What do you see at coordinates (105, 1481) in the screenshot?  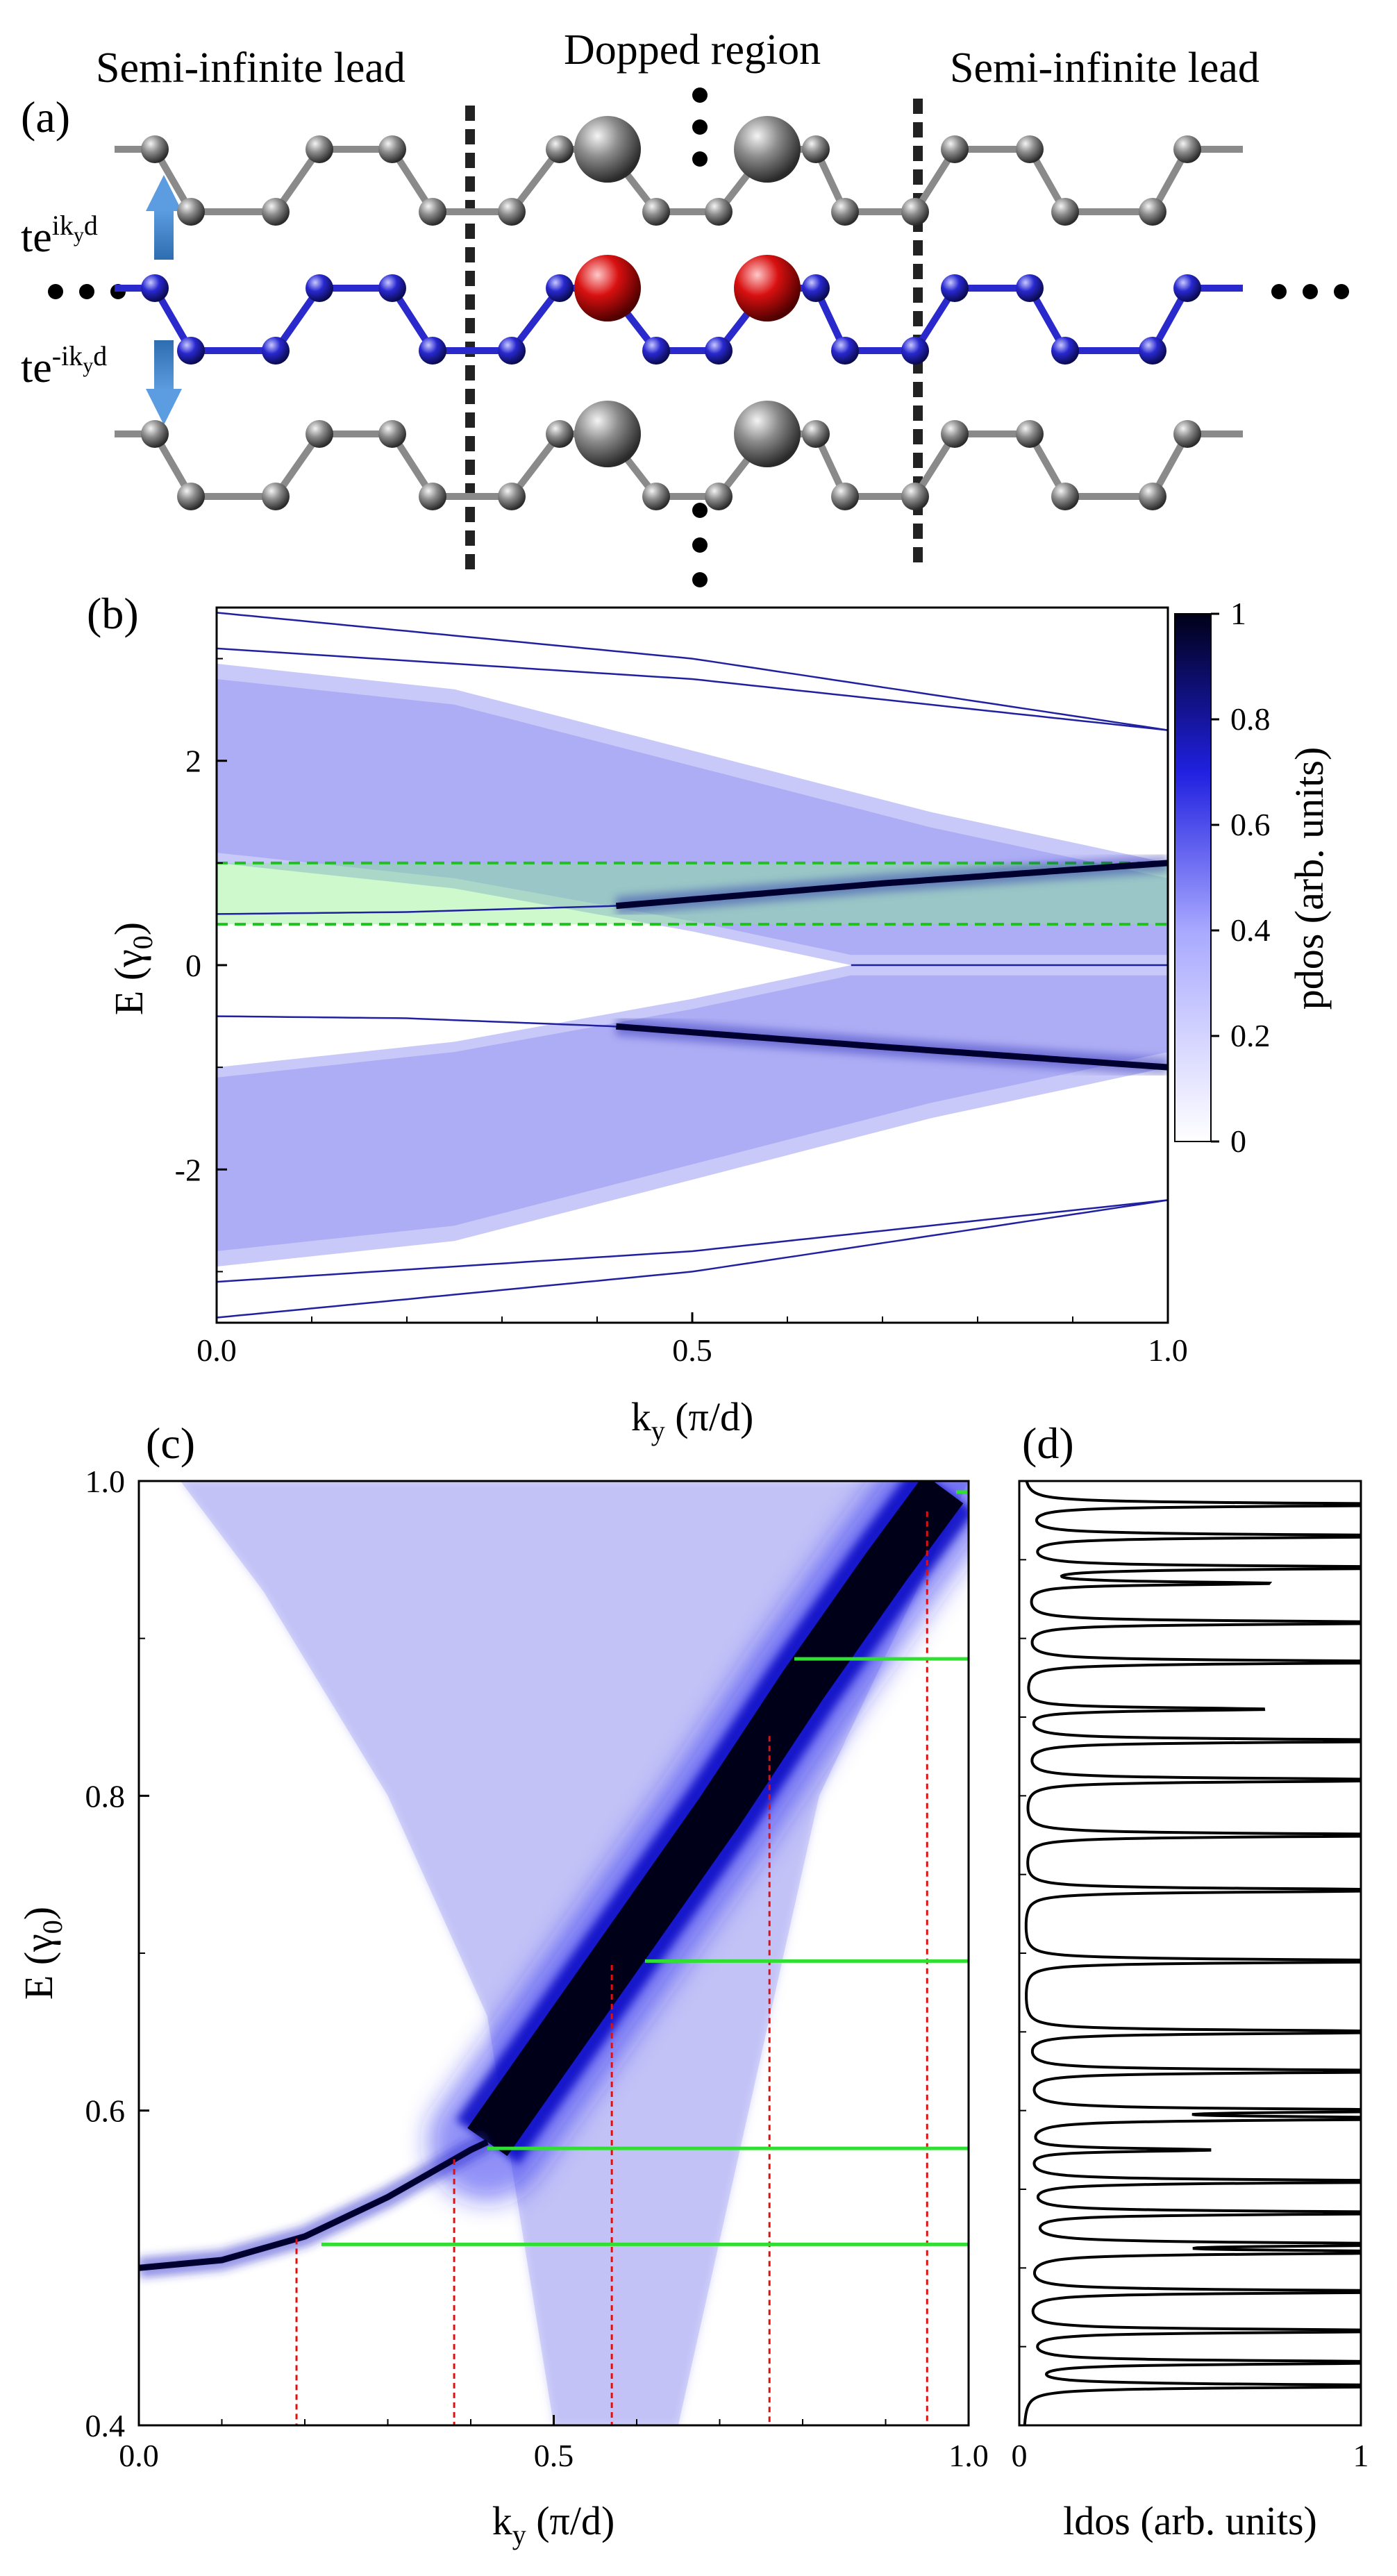 I see `y-tick-label: 1.0` at bounding box center [105, 1481].